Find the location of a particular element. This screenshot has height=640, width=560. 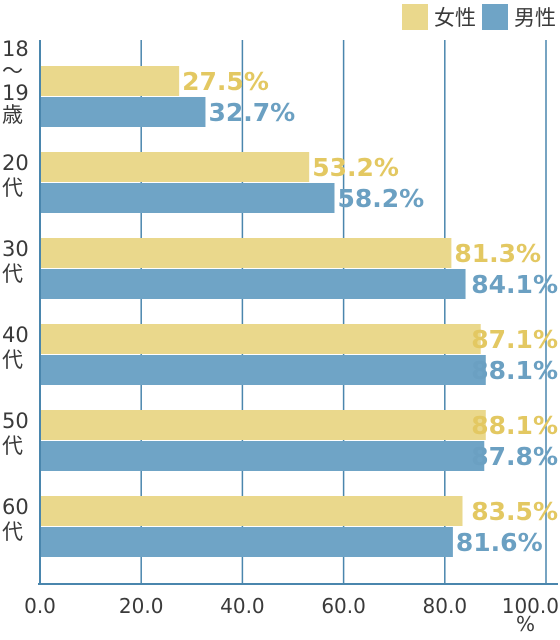

category-label: 30 is located at coordinates (15, 249).